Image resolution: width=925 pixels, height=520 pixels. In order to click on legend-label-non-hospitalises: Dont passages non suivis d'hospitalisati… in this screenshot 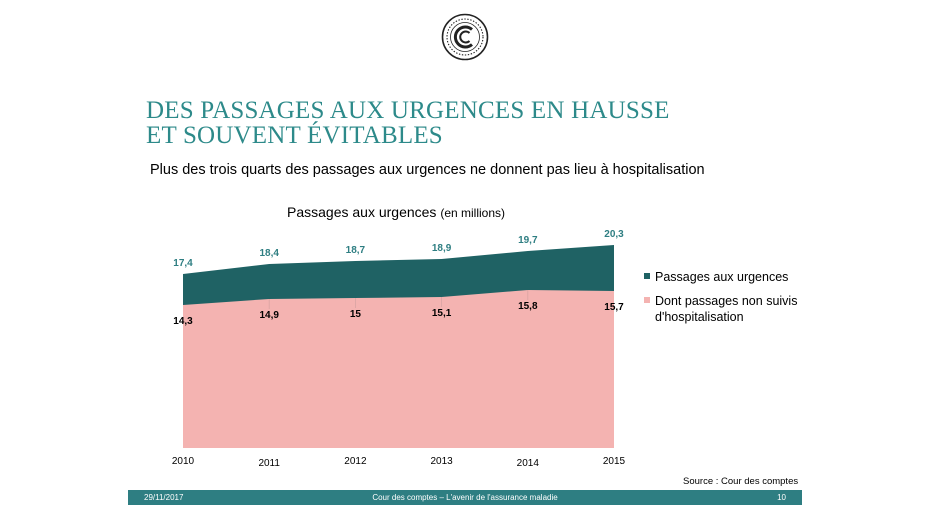, I will do `click(726, 309)`.